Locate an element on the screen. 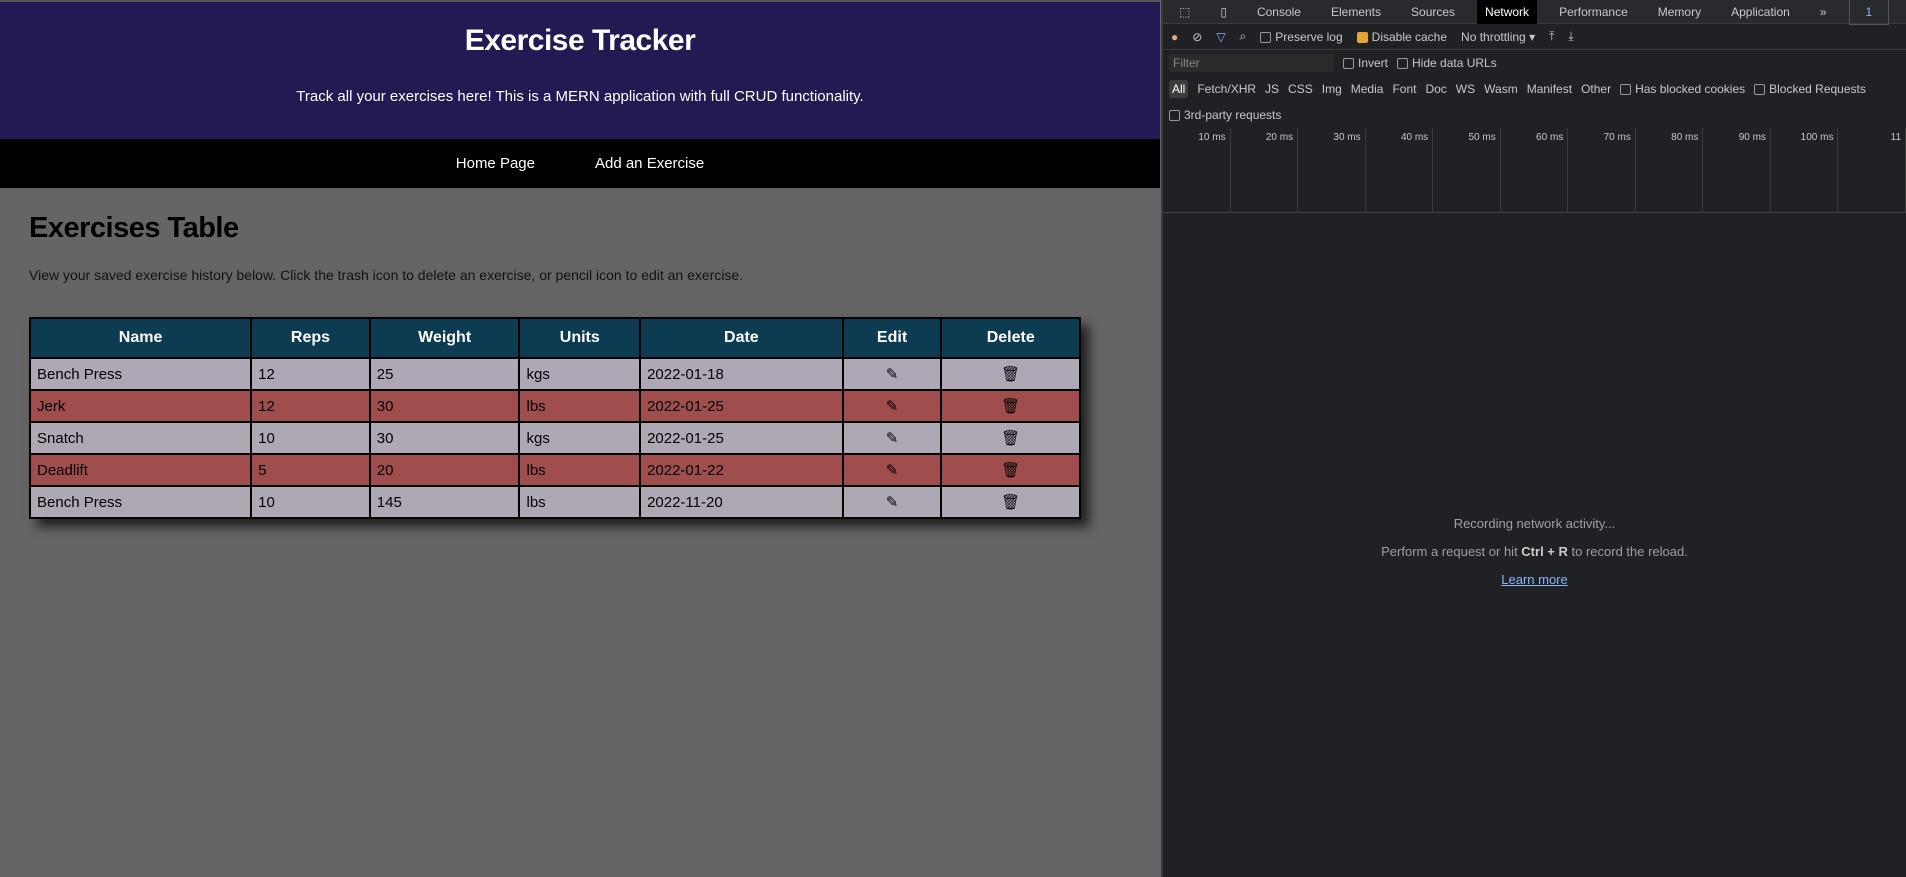 This screenshot has height=877, width=1906. invert-checkbox: Invert is located at coordinates (1365, 63).